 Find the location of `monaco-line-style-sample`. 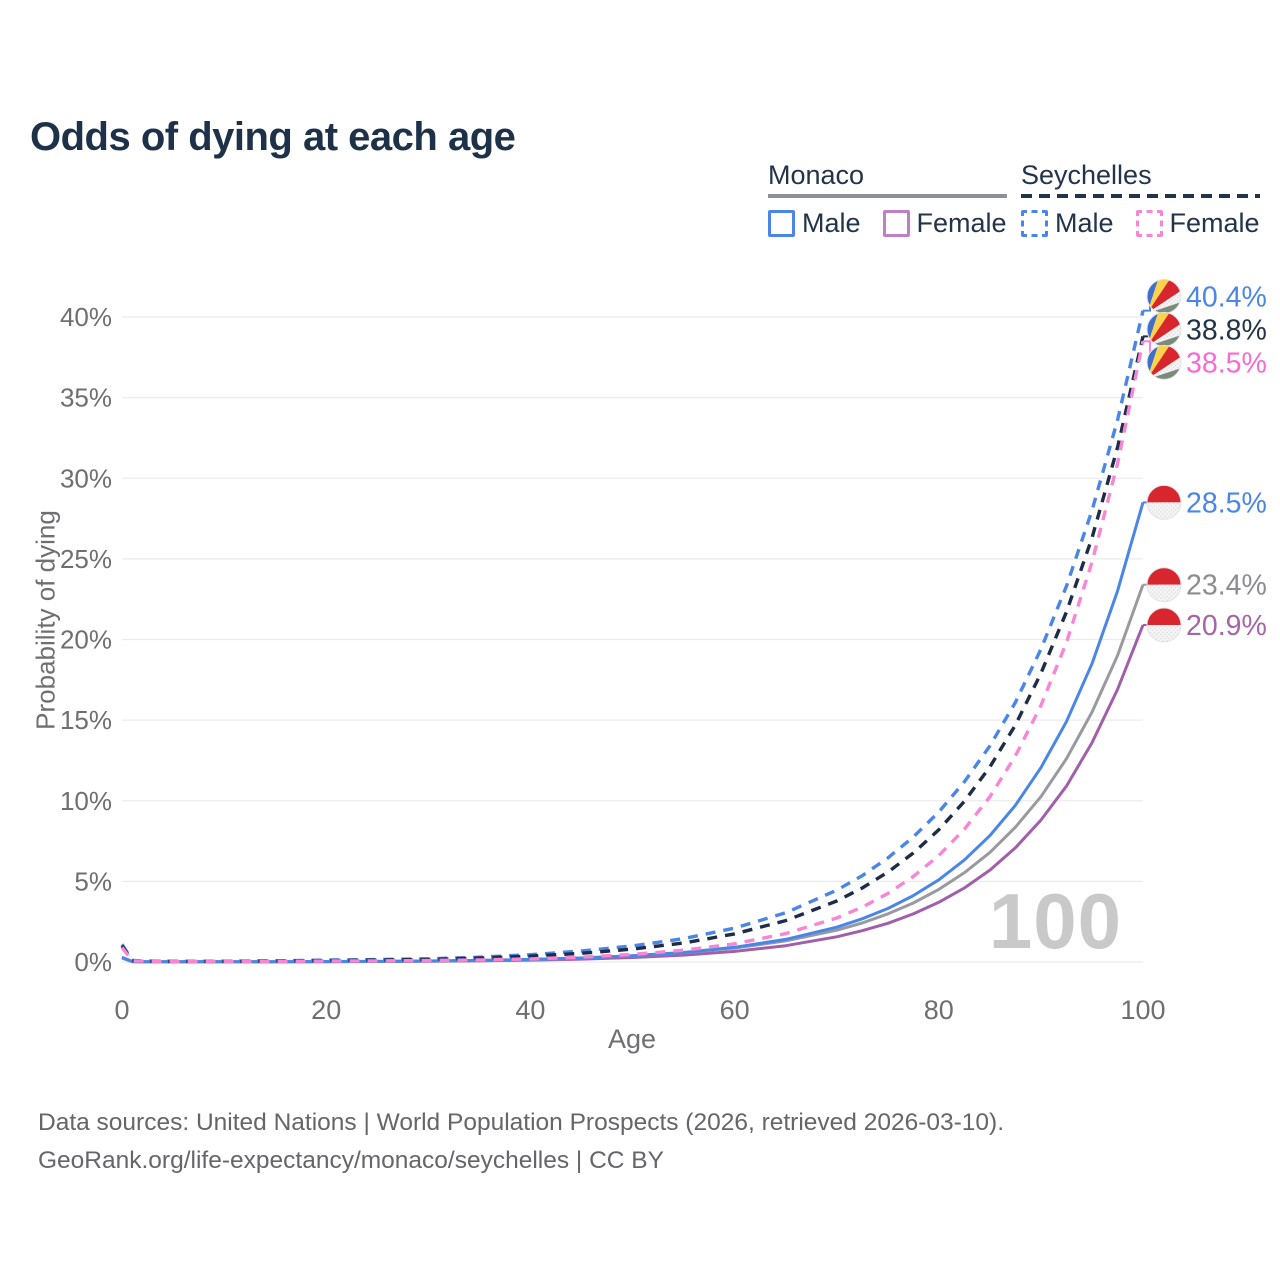

monaco-line-style-sample is located at coordinates (887, 196).